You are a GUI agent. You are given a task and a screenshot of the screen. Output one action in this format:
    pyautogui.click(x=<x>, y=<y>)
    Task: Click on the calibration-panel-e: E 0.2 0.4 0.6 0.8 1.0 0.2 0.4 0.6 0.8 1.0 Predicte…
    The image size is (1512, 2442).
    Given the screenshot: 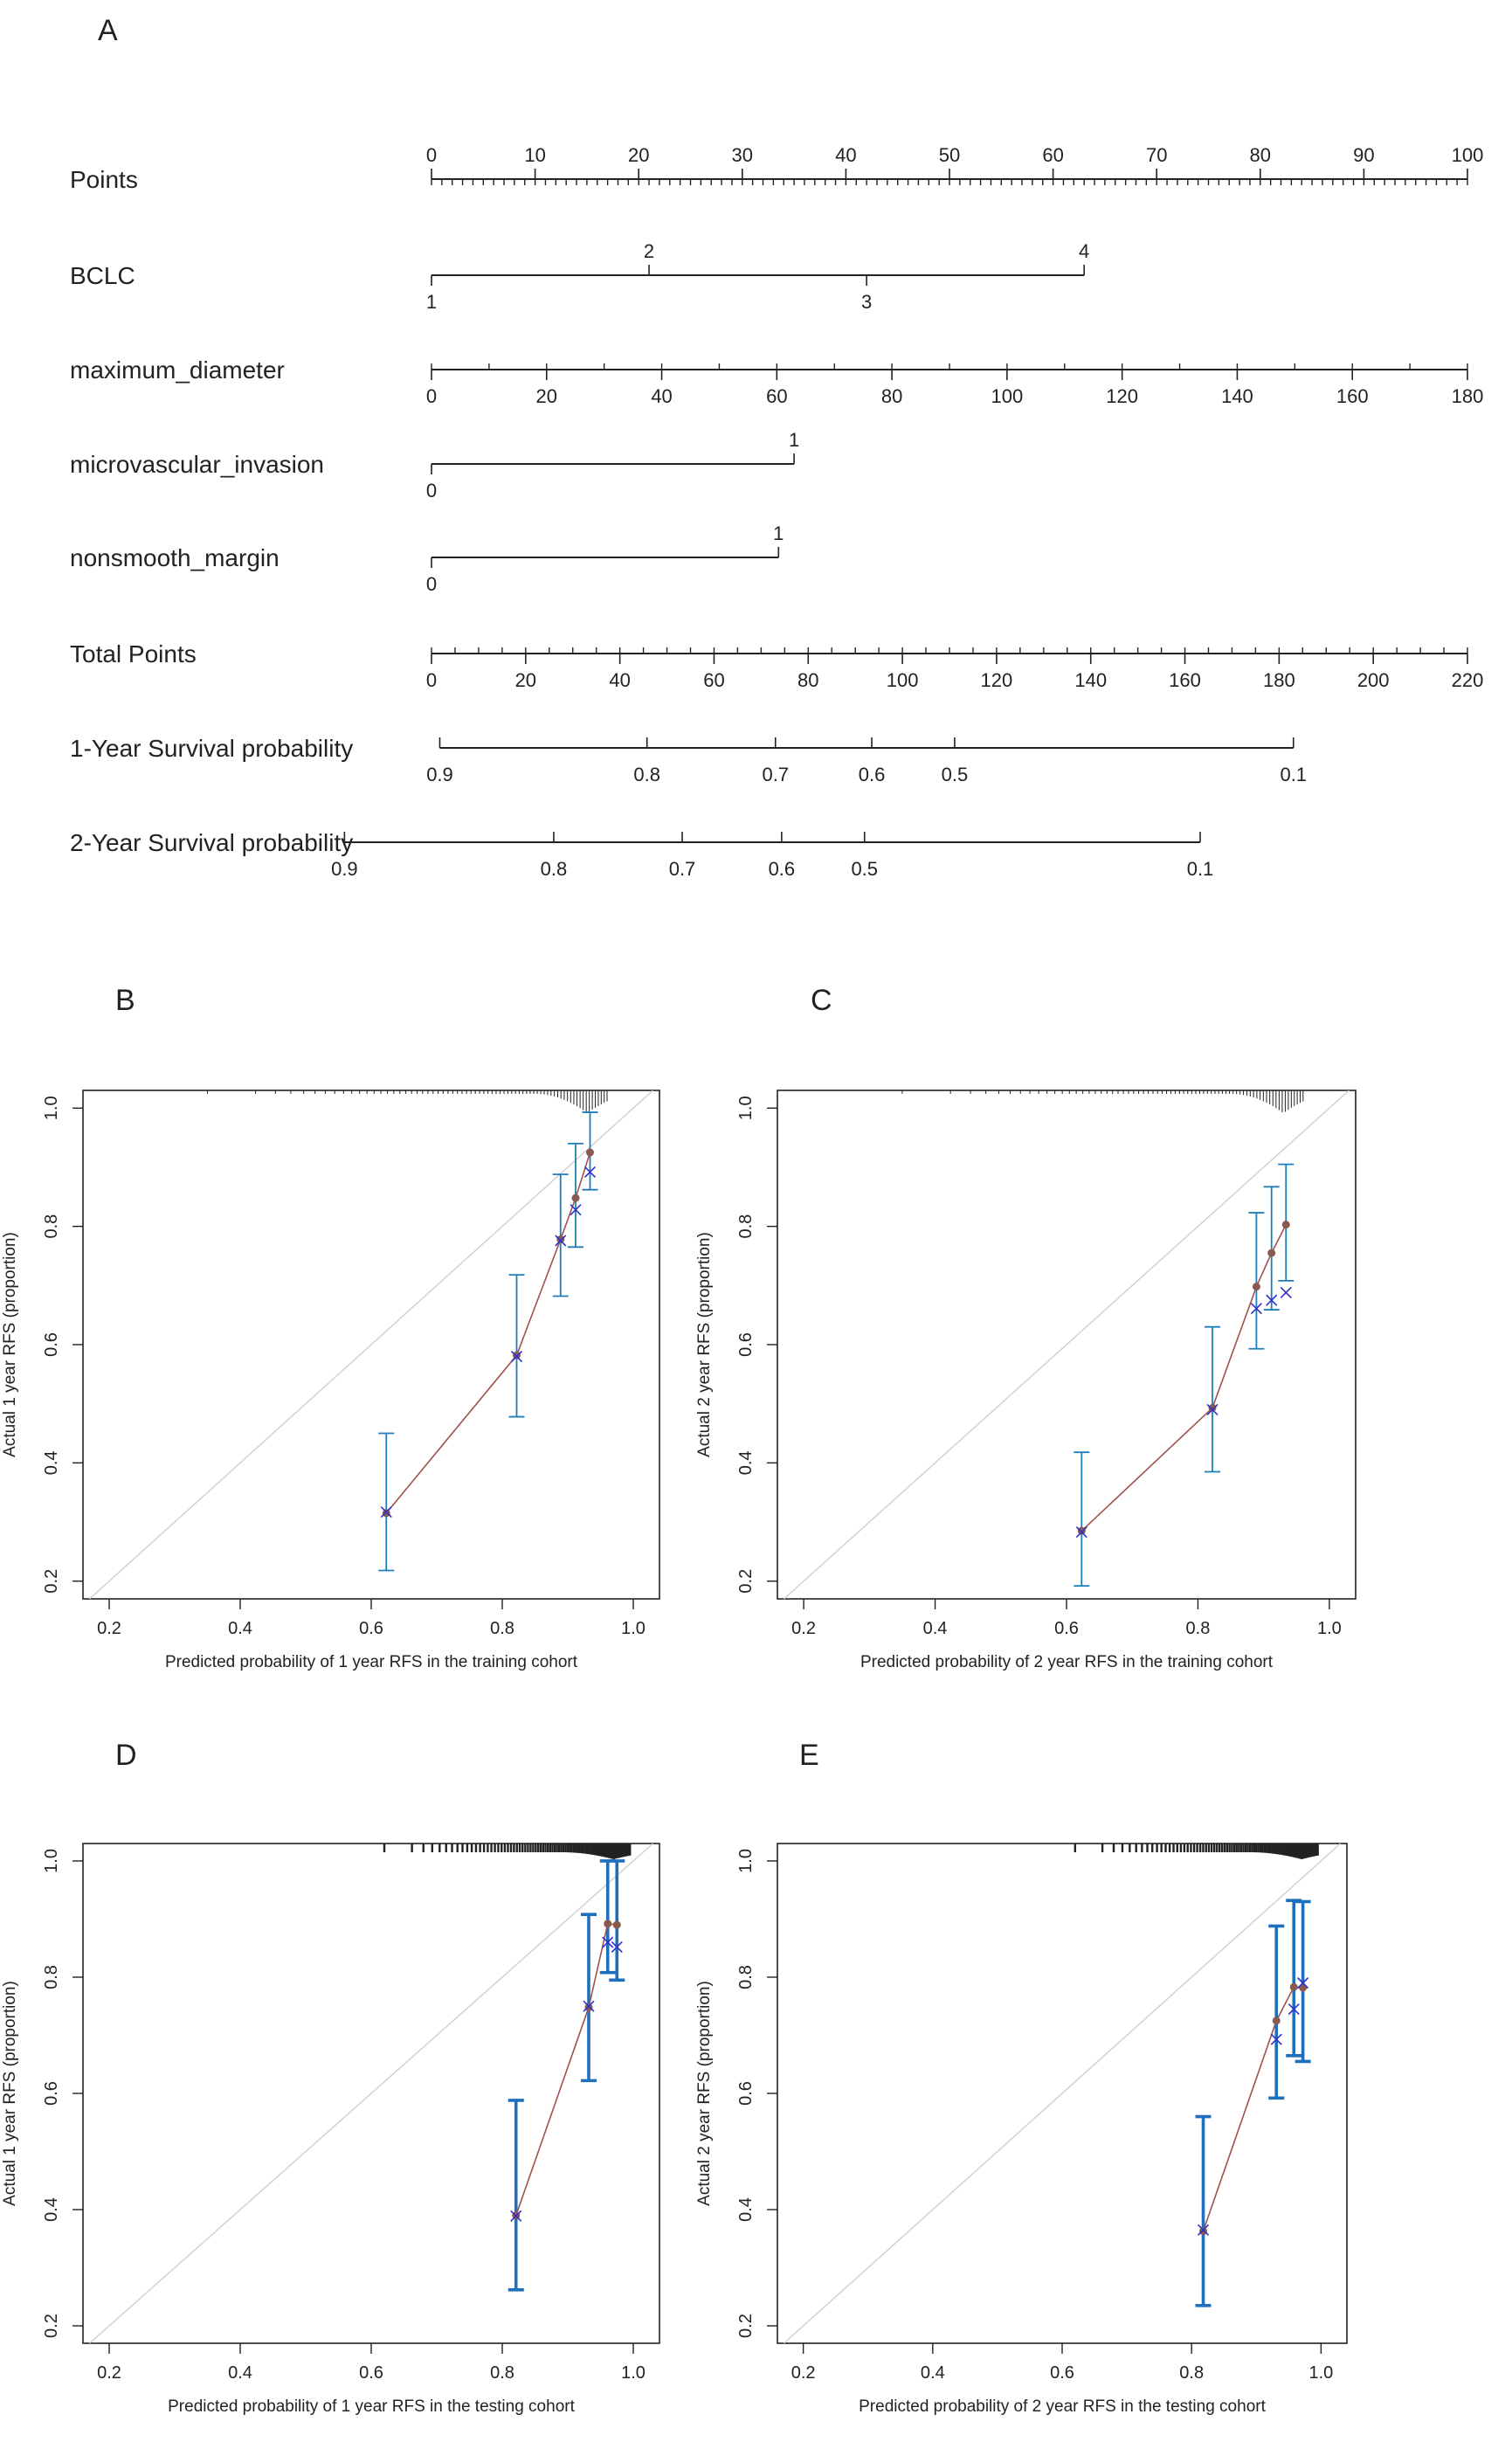 What is the action you would take?
    pyautogui.click(x=1021, y=2077)
    